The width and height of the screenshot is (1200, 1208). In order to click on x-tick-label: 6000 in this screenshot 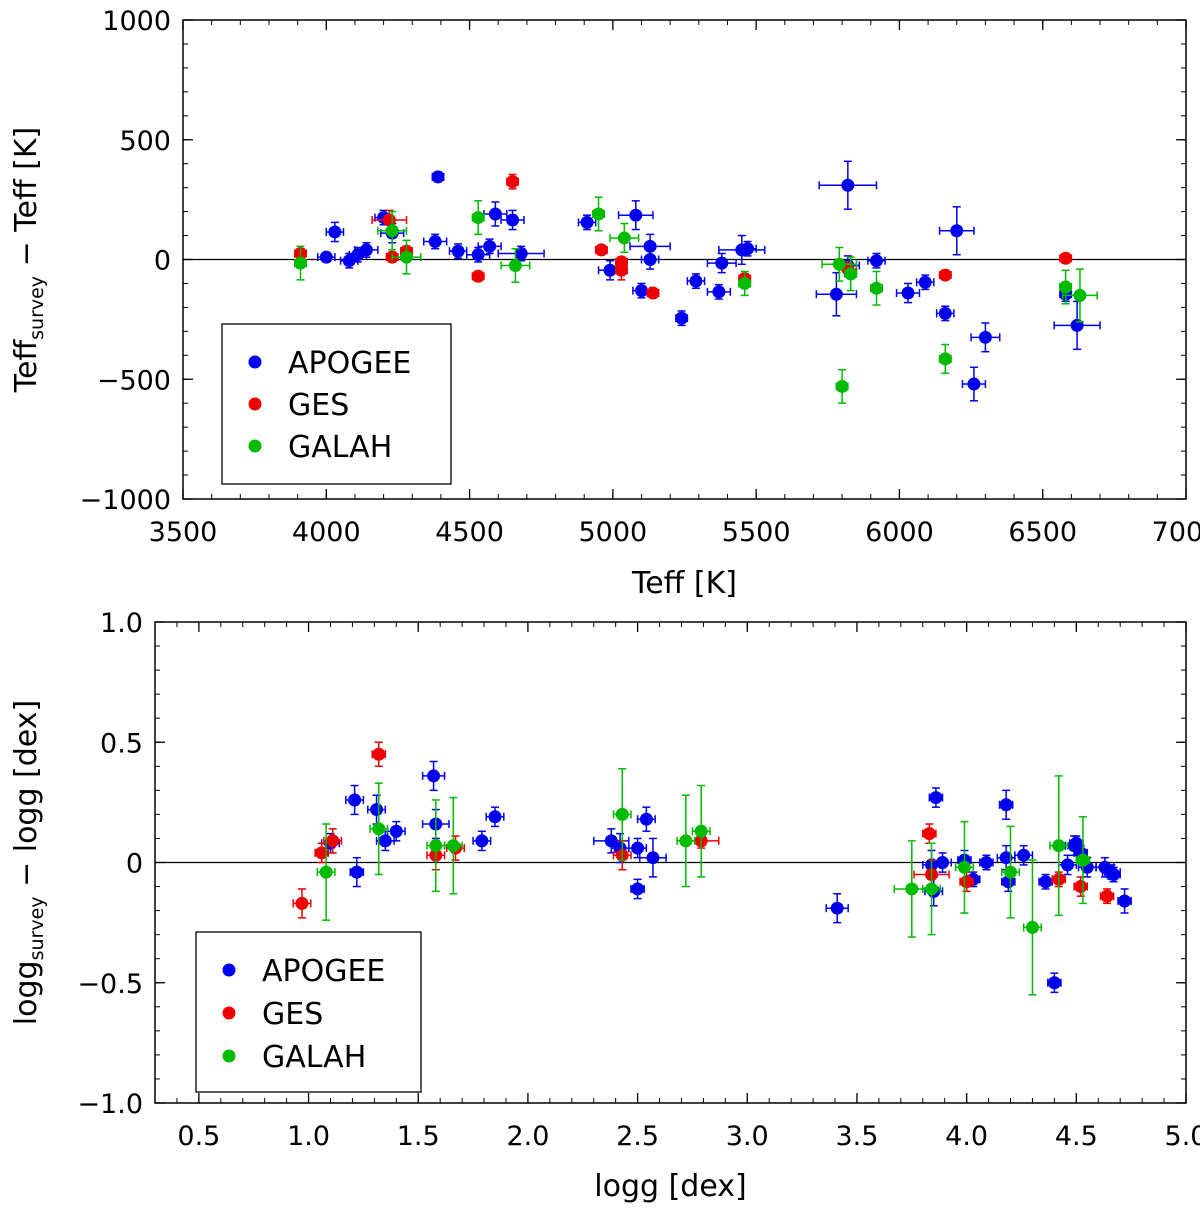, I will do `click(899, 532)`.